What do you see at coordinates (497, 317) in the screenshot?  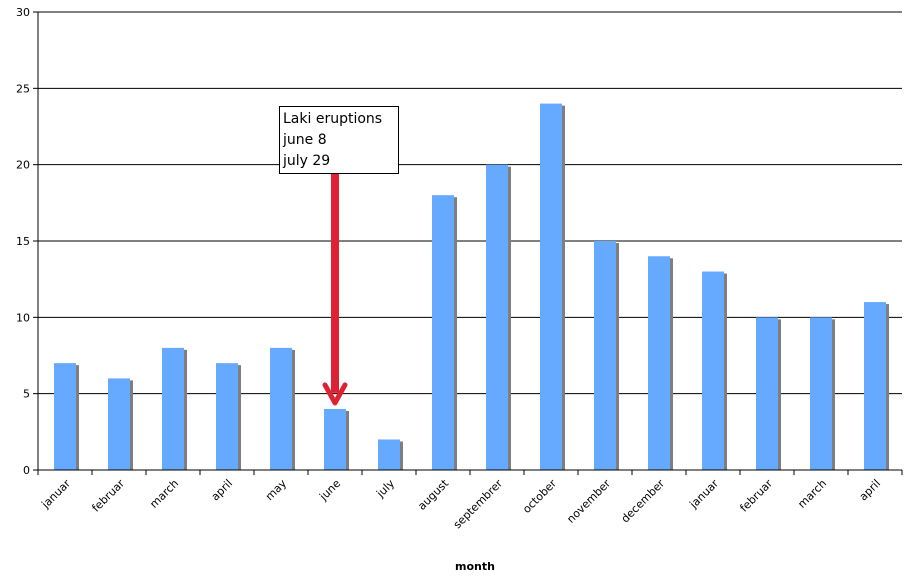 I see `bar-septembrer` at bounding box center [497, 317].